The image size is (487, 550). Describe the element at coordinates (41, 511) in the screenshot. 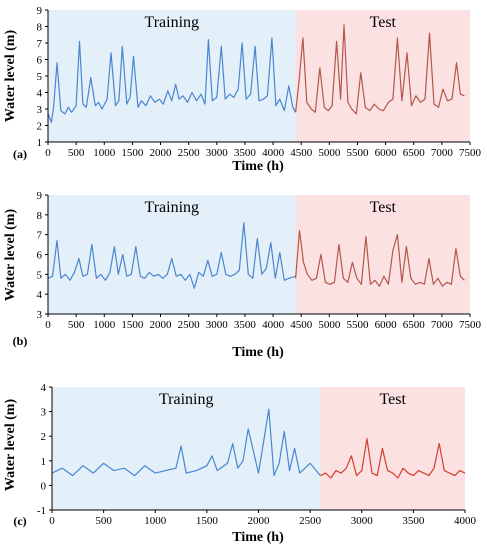

I see `y-tick-label: -1` at that location.